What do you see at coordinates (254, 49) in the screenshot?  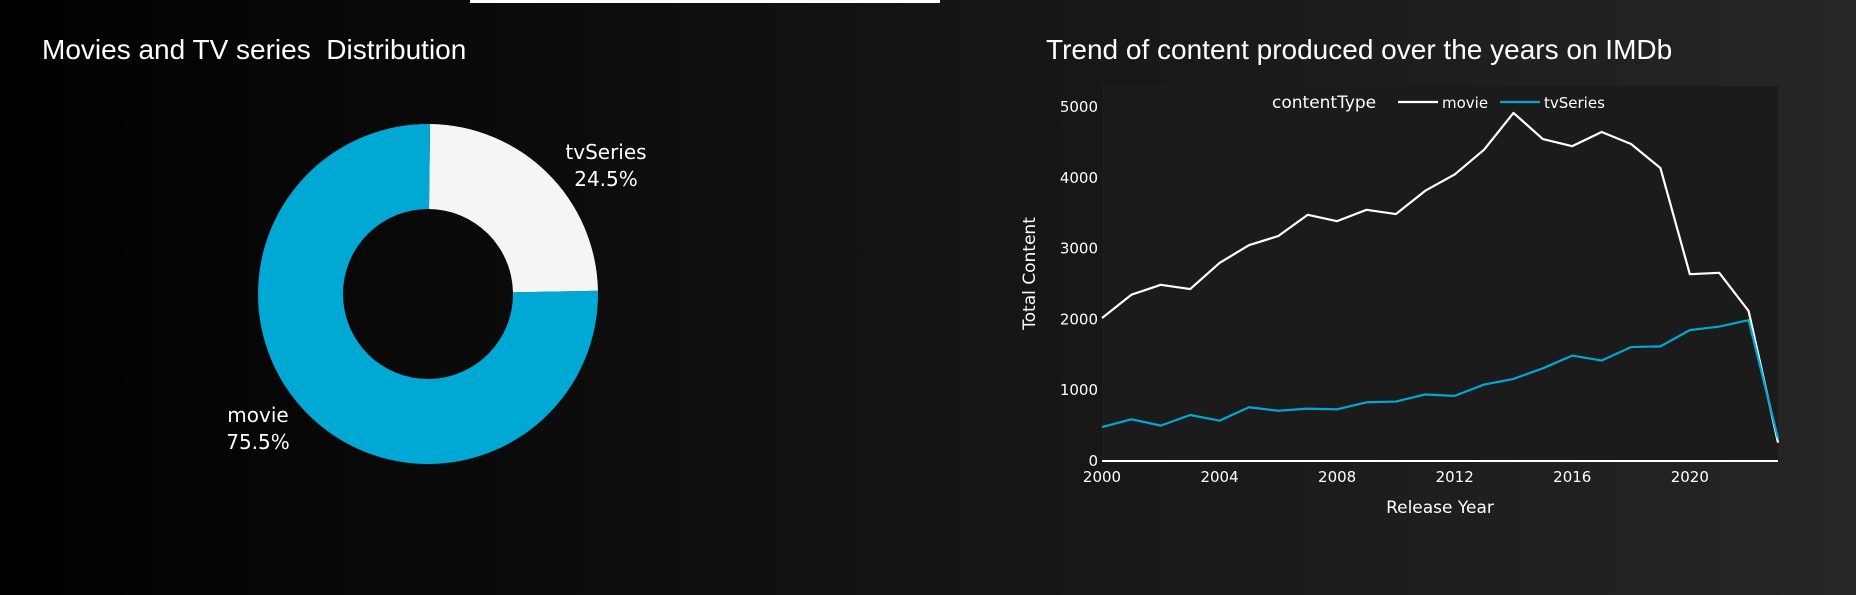 I see `donut-chart-title: Movies and TV series Distribution` at bounding box center [254, 49].